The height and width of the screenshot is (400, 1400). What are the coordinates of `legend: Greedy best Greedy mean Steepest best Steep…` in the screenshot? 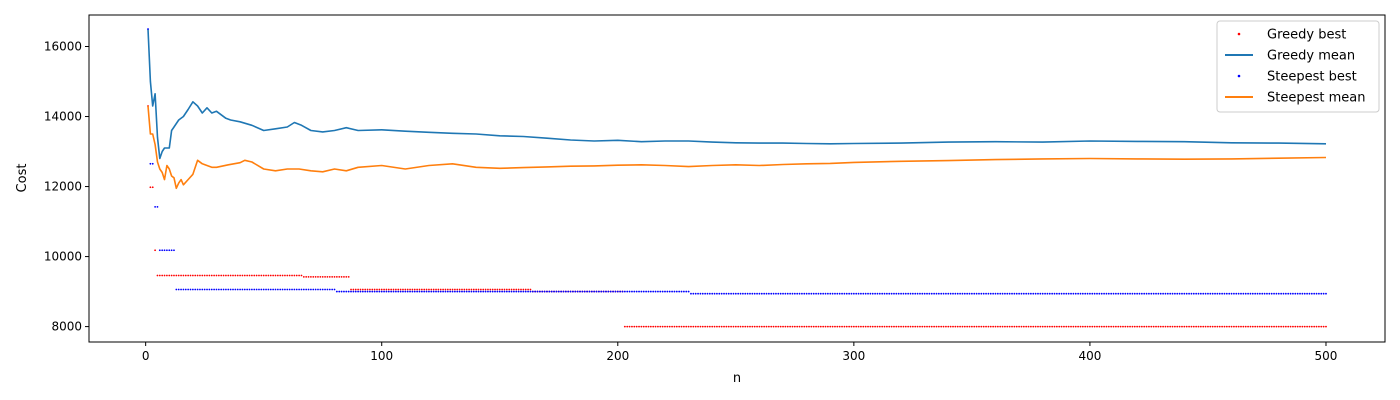 It's located at (1298, 66).